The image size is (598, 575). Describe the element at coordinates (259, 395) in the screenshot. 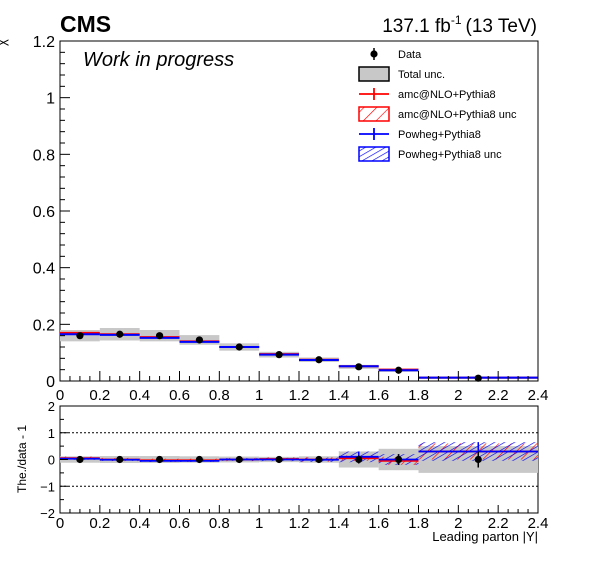

I see `main-x-tick-label: 1` at that location.